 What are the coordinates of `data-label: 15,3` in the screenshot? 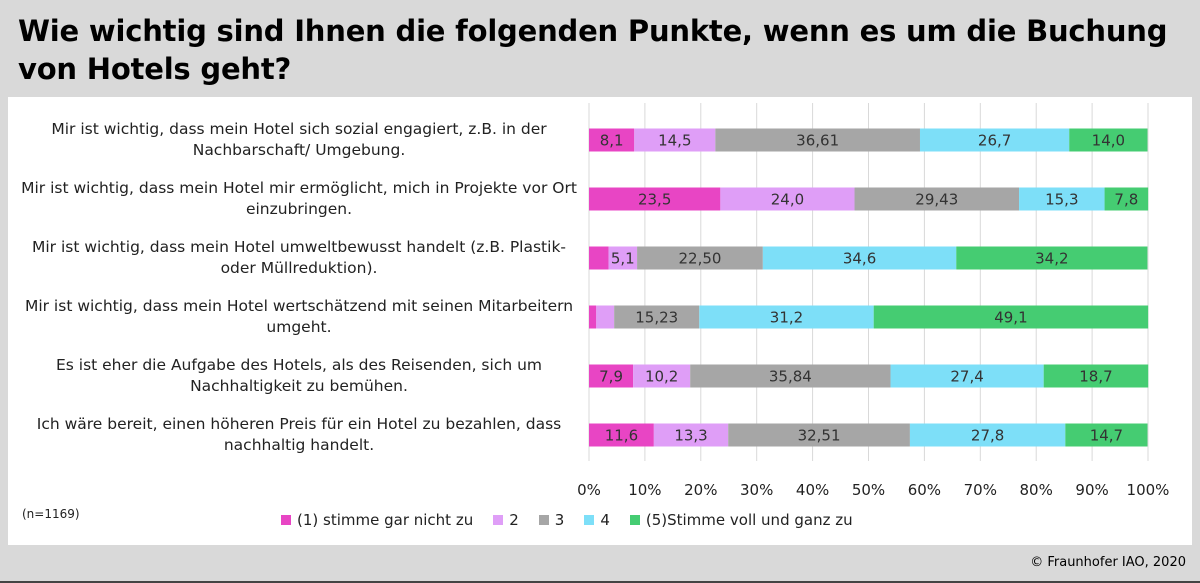 It's located at (1061, 200).